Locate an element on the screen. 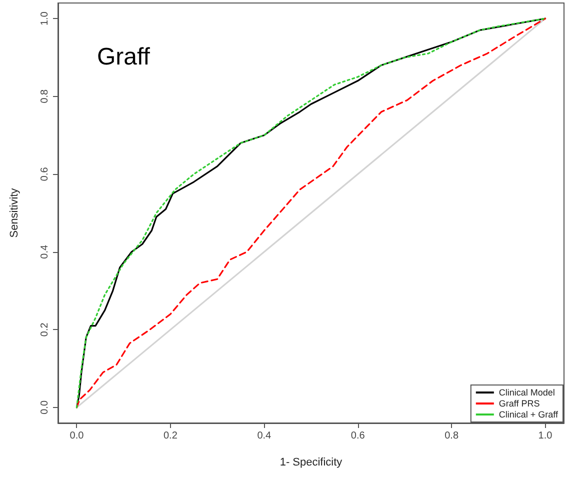  x-tick-label: 0.4 is located at coordinates (264, 436).